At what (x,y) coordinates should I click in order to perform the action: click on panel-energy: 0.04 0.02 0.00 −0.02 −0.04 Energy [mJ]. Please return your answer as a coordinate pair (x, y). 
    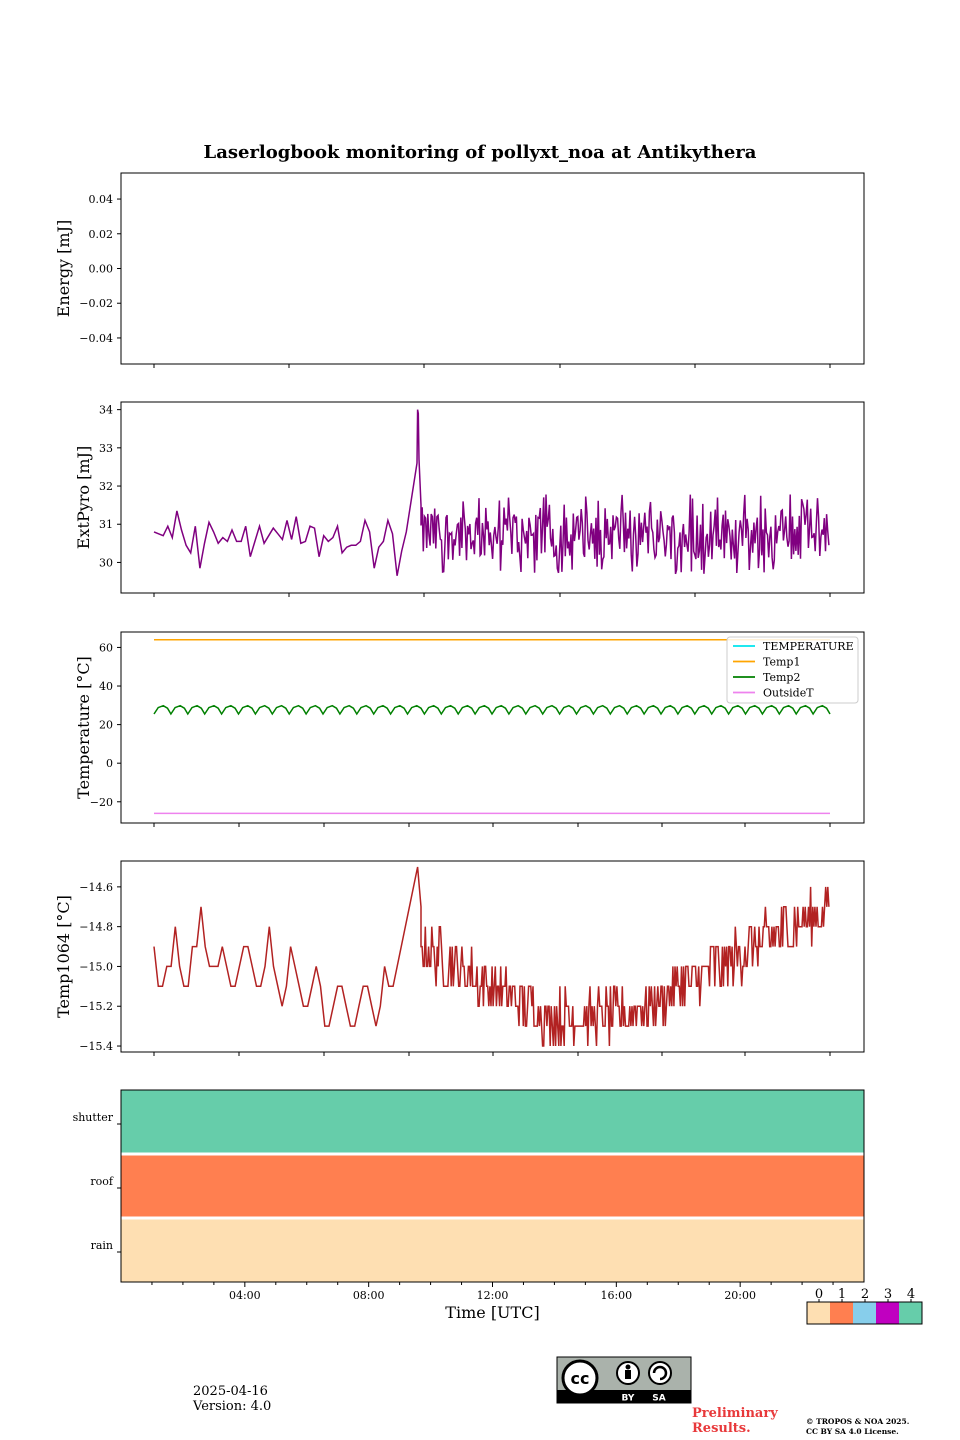
    Looking at the image, I should click on (459, 270).